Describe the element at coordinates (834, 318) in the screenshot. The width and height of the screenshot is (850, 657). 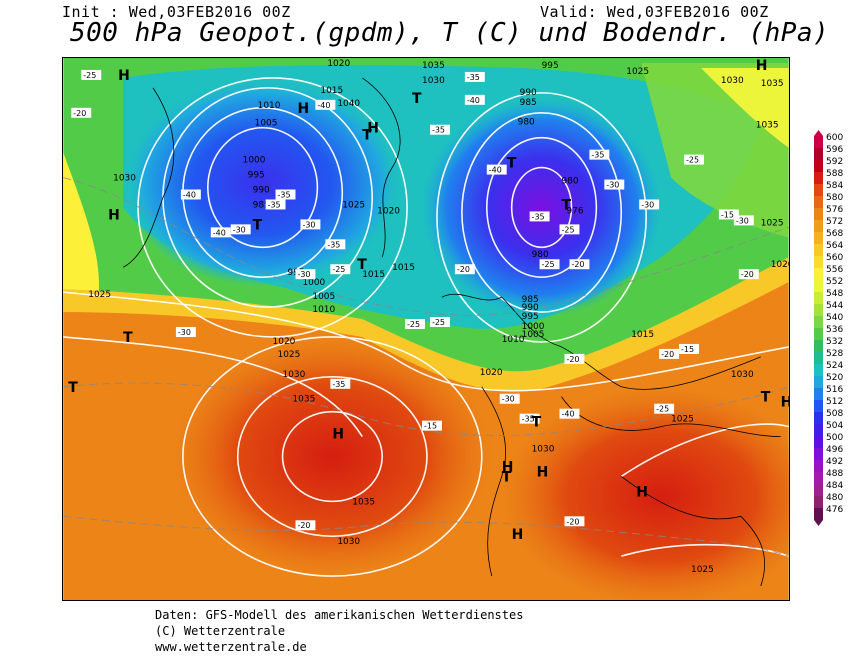
I see `legend-value: 540` at that location.